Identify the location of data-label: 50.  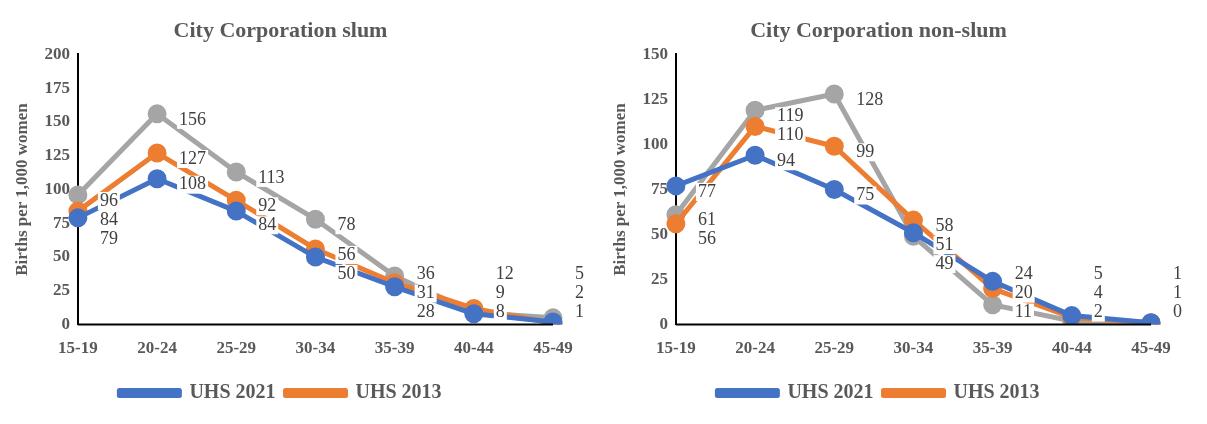
(346, 272).